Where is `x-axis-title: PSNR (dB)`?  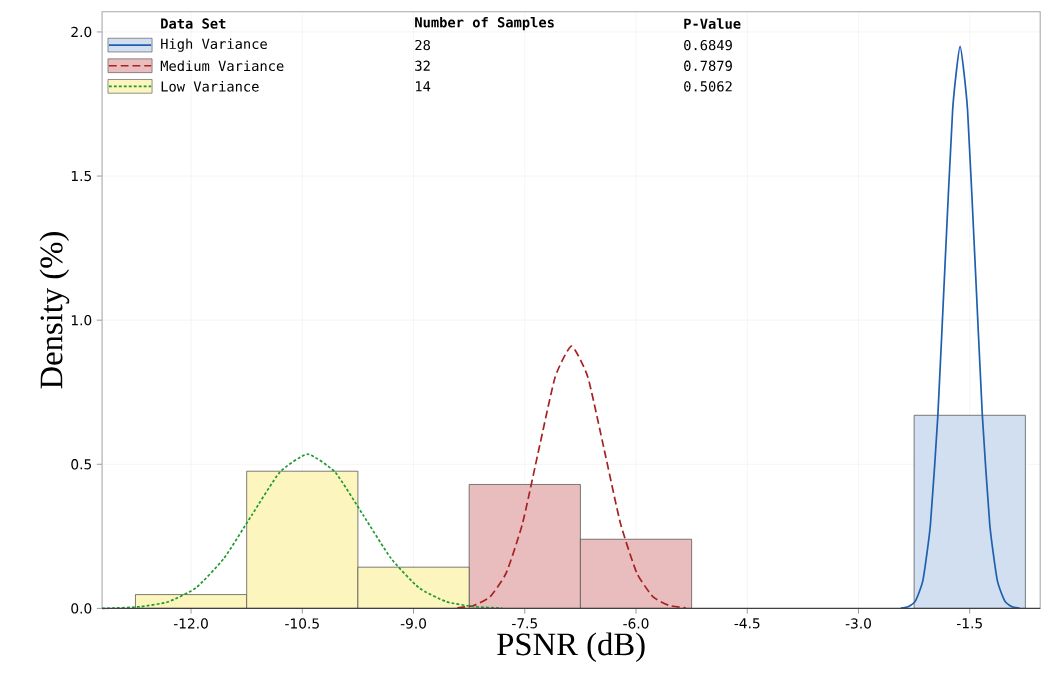
x-axis-title: PSNR (dB) is located at coordinates (571, 647).